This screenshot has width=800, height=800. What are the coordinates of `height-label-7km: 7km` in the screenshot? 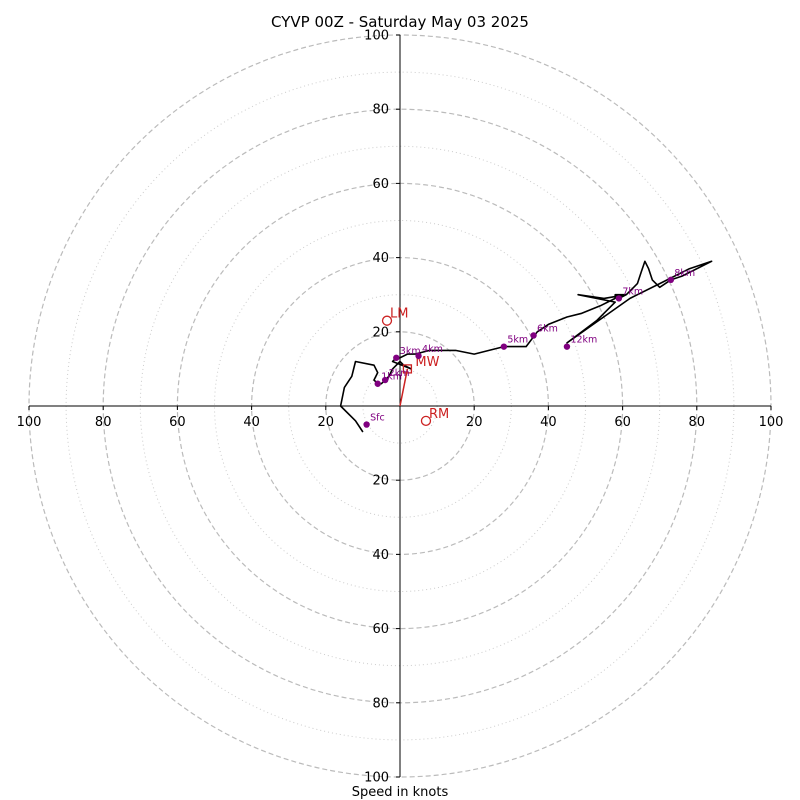 It's located at (632, 291).